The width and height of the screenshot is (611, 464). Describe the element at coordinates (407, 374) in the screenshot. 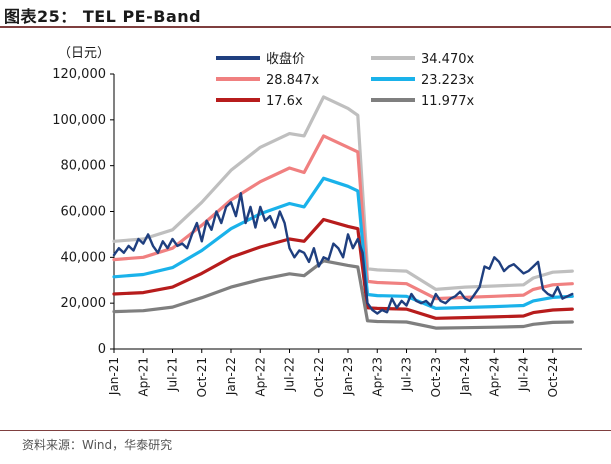

I see `x-tick-label: Jul-23` at that location.